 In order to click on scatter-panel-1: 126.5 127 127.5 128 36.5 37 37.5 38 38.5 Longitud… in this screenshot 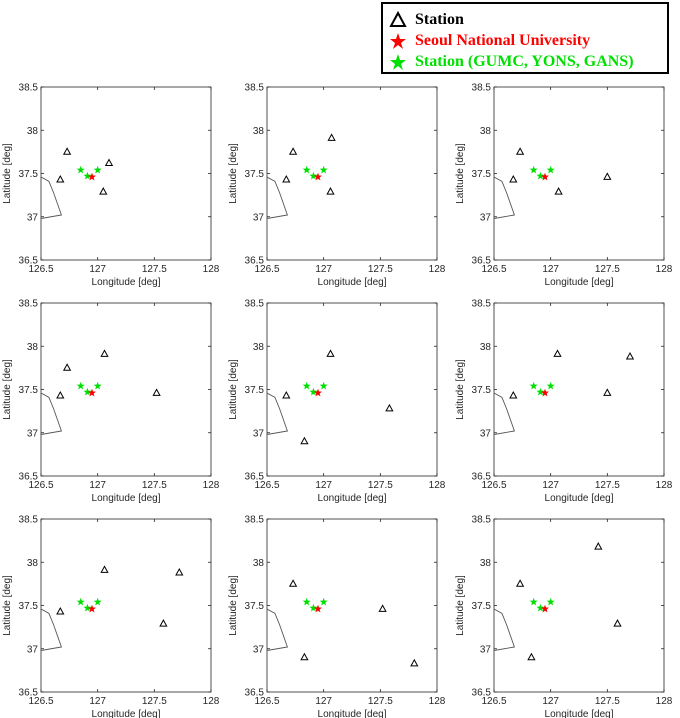, I will do `click(111, 186)`.